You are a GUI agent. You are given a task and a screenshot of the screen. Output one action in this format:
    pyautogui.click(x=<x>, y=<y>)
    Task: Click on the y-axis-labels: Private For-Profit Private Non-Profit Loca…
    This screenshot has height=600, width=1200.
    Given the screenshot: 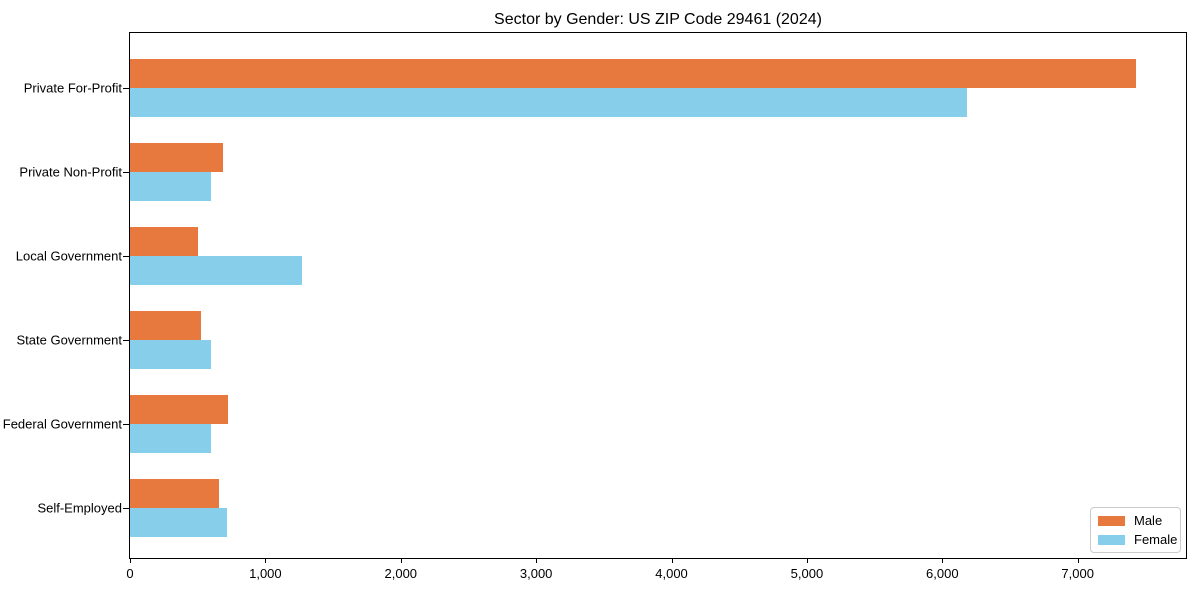 What is the action you would take?
    pyautogui.click(x=61, y=295)
    